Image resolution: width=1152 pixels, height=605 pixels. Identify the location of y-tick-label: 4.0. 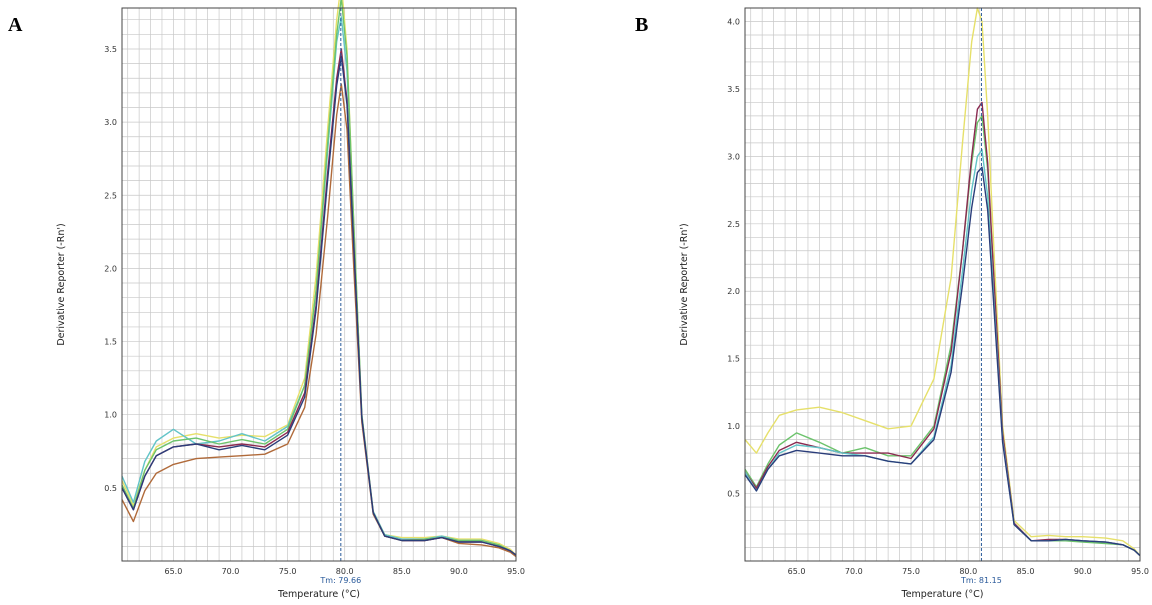
(733, 21).